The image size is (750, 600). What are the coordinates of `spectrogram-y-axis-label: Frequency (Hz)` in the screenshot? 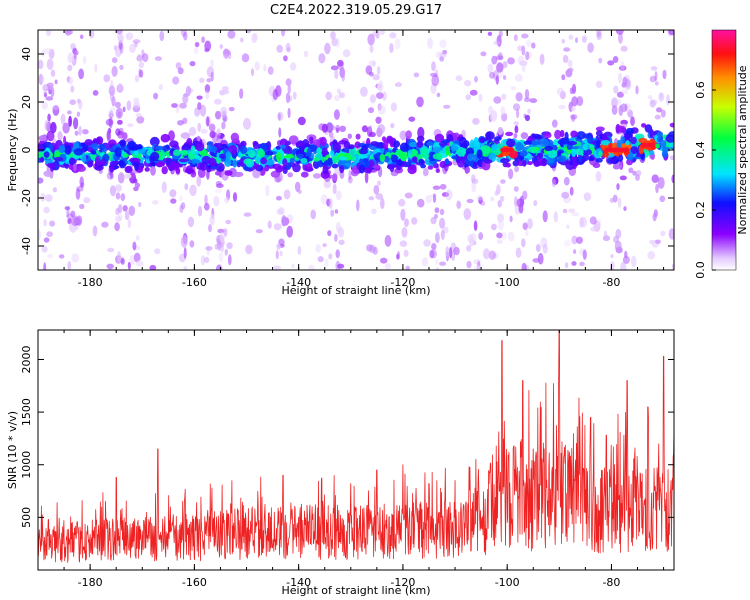 It's located at (12, 150).